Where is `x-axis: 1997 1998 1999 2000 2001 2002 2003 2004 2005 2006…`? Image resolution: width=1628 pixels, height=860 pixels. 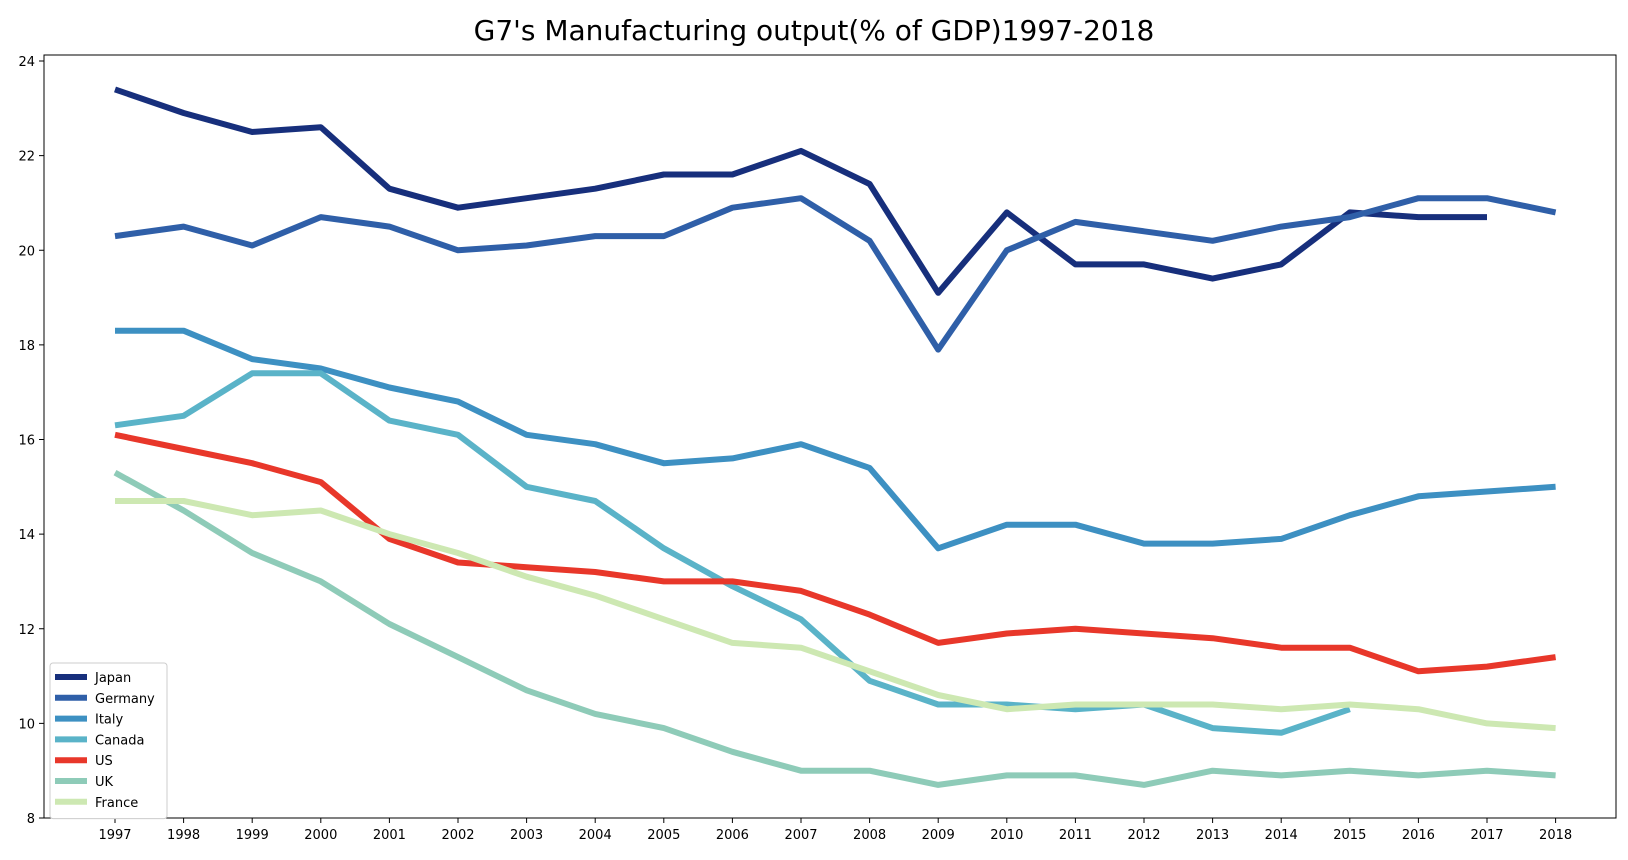
x-axis: 1997 1998 1999 2000 2001 2002 2003 2004 2005 2006… is located at coordinates (835, 830).